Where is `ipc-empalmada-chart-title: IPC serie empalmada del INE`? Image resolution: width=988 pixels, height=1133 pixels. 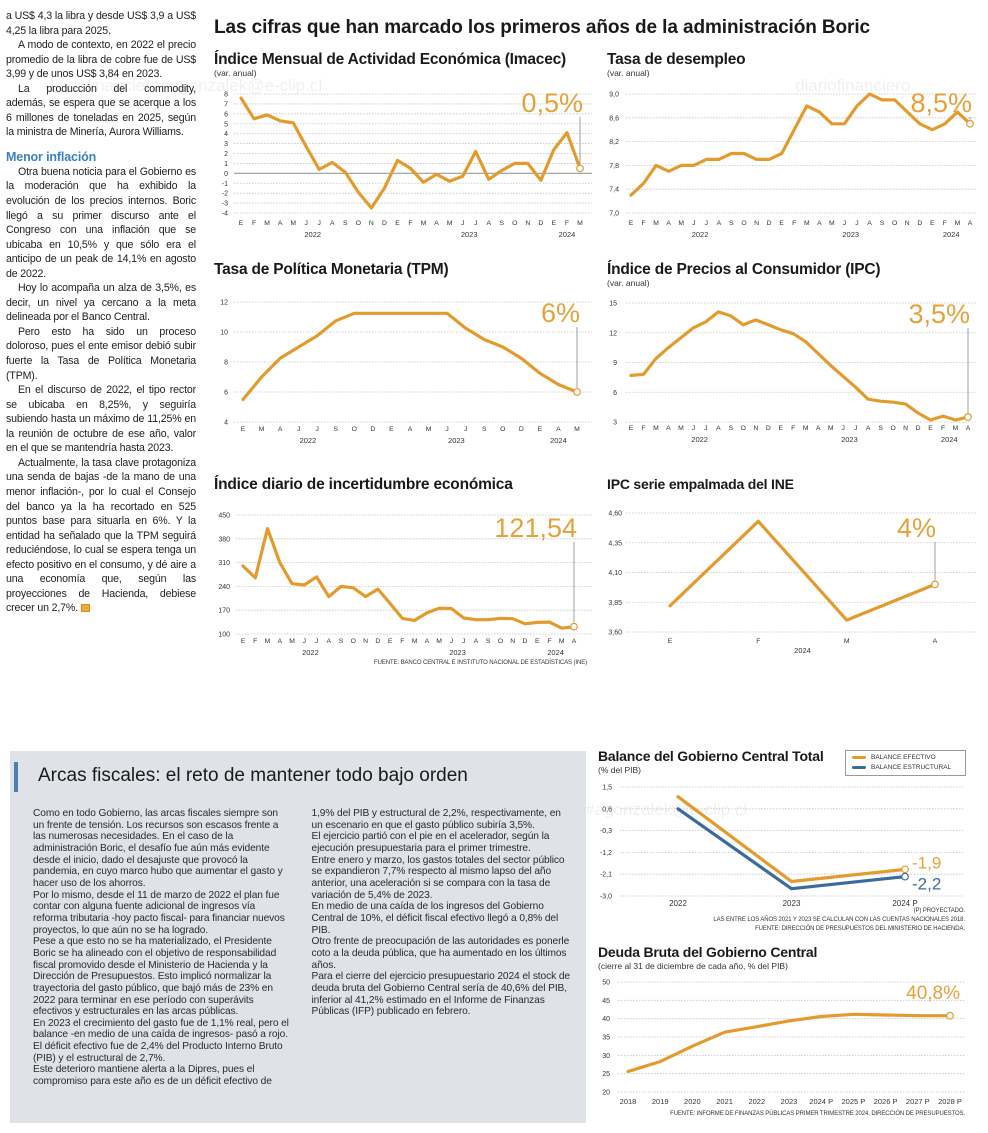 ipc-empalmada-chart-title: IPC serie empalmada del INE is located at coordinates (700, 484).